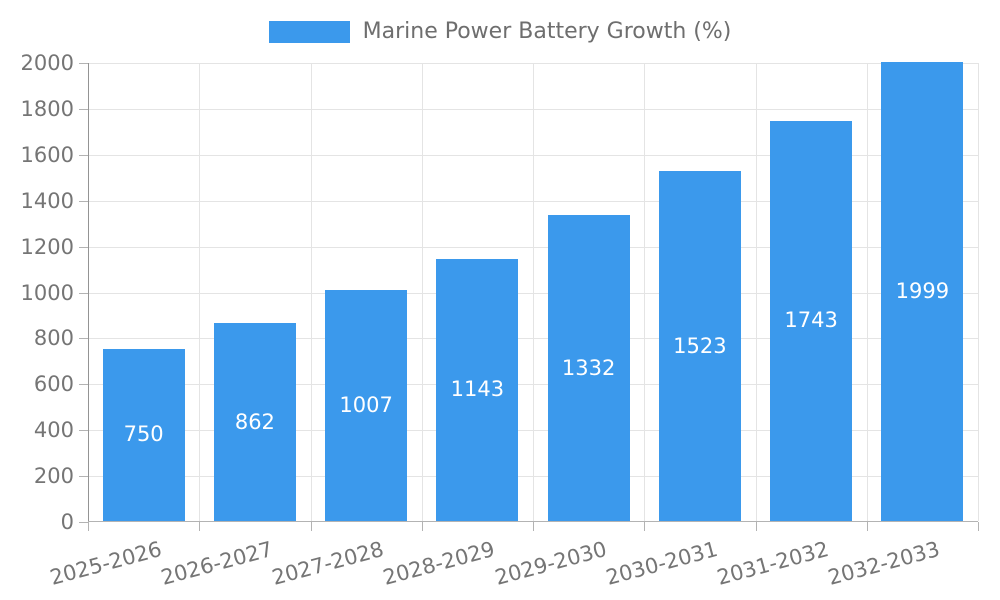  Describe the element at coordinates (67, 522) in the screenshot. I see `y-axis-tick-label: 0` at that location.